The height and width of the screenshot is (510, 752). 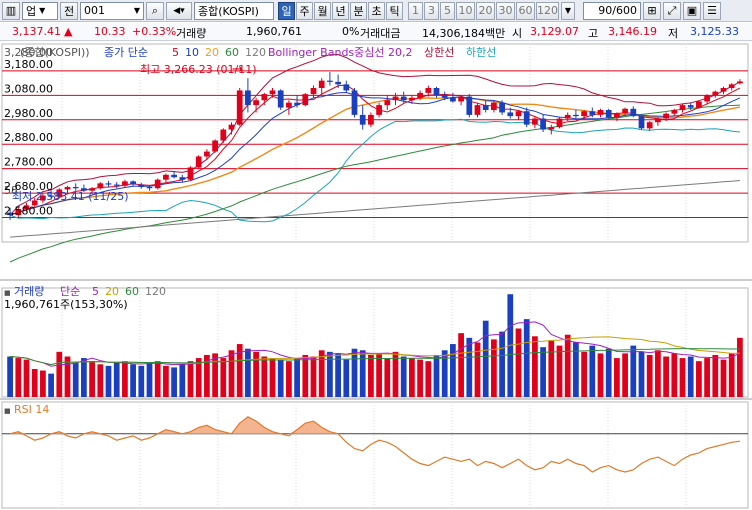 I want to click on type-button: 전, so click(x=69, y=10).